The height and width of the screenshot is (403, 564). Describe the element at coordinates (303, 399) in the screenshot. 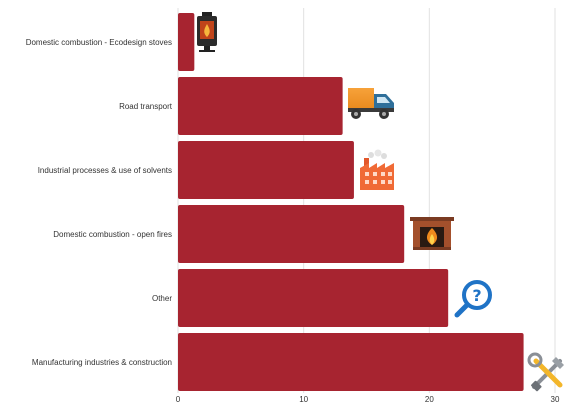

I see `x-tick-label: 10` at that location.